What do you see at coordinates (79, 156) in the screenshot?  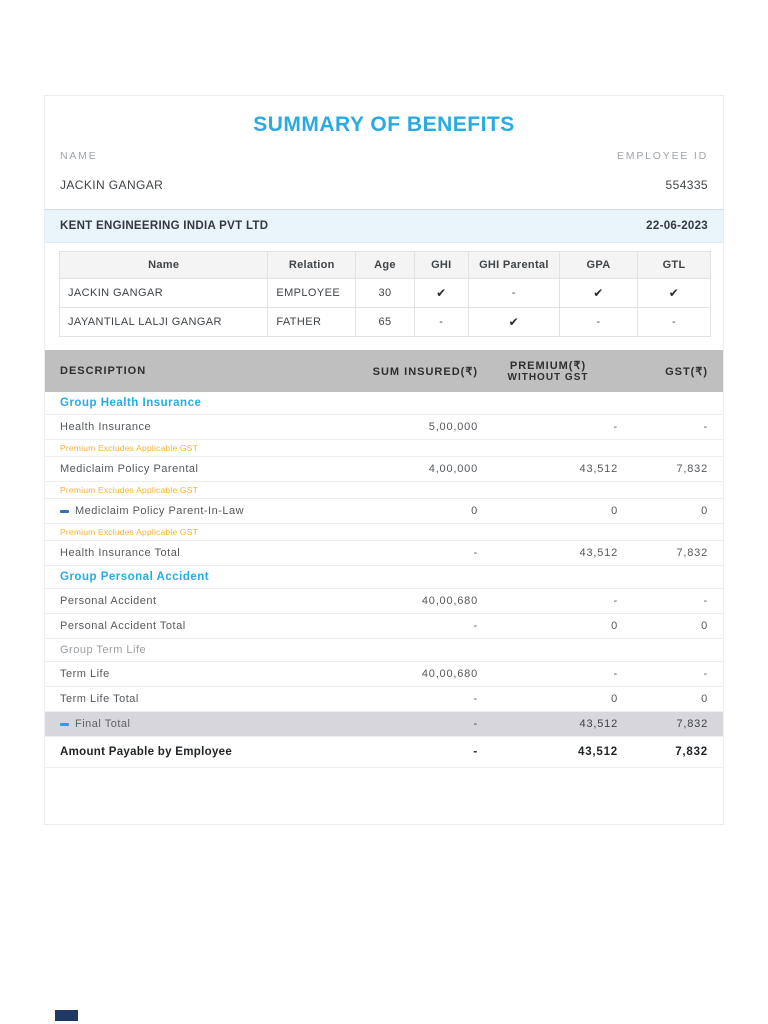 I see `name-label: NAME` at bounding box center [79, 156].